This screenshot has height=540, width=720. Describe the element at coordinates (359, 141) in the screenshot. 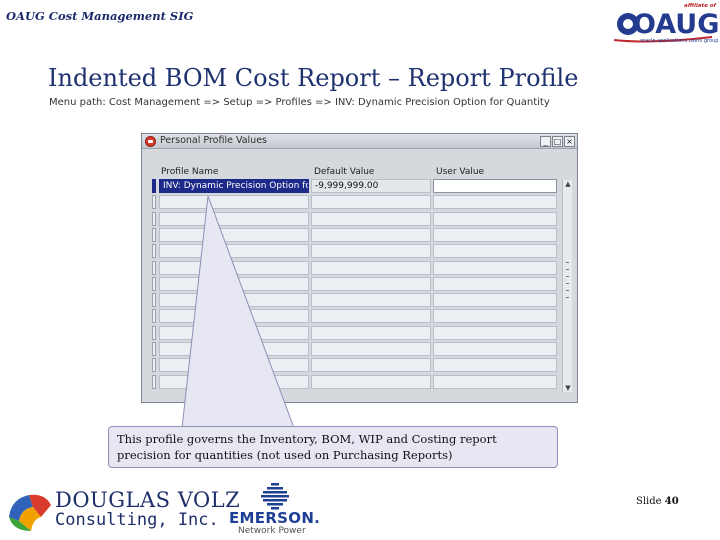

I see `window-titlebar: Personal Profile Values _ □ ×` at that location.